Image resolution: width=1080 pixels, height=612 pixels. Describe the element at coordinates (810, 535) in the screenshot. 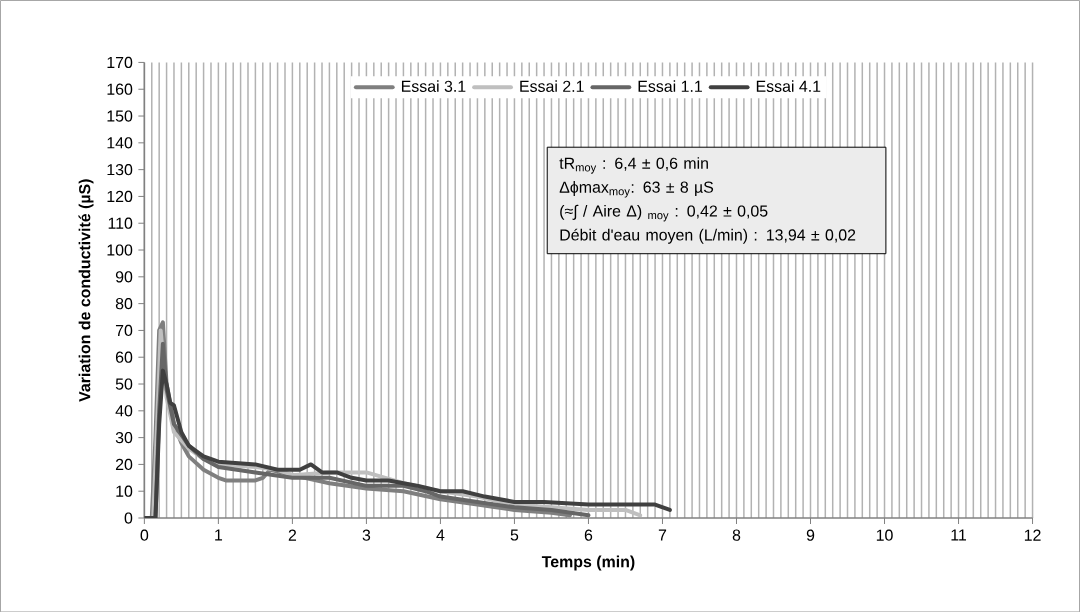

I see `x-tick-label: 9` at that location.